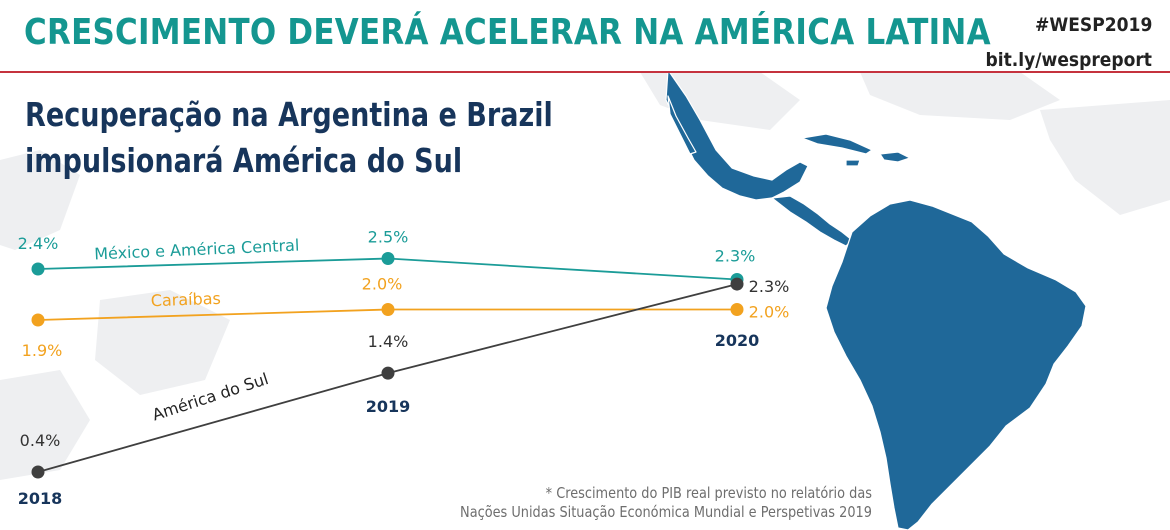  What do you see at coordinates (1093, 25) in the screenshot?
I see `hashtag: #WESP2019` at bounding box center [1093, 25].